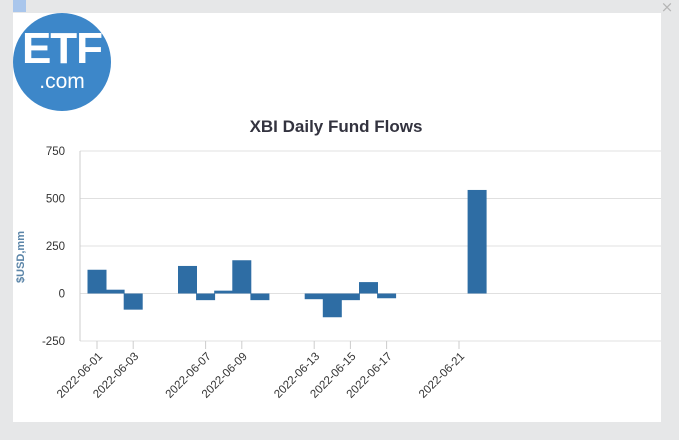 The image size is (679, 440). What do you see at coordinates (336, 126) in the screenshot?
I see `chart-title: XBI Daily Fund Flows` at bounding box center [336, 126].